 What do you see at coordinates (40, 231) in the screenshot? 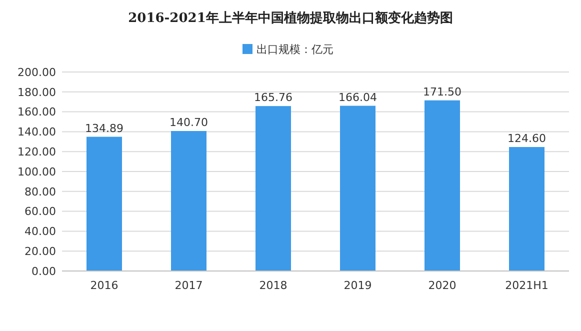
I see `y-tick-label: 40.00` at bounding box center [40, 231].